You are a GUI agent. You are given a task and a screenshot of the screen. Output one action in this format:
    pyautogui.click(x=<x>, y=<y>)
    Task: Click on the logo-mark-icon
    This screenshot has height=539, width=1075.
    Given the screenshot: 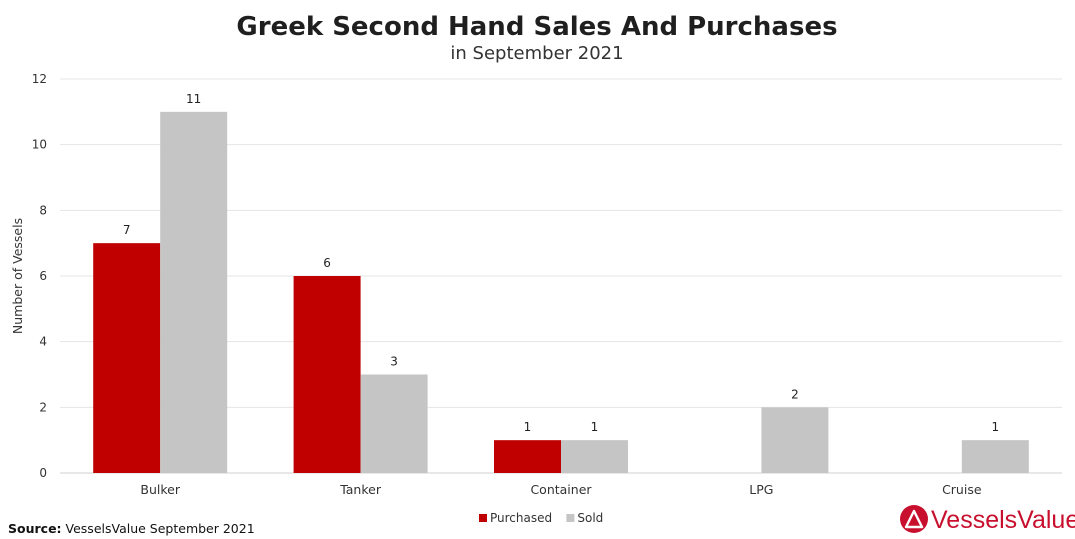 What is the action you would take?
    pyautogui.click(x=914, y=519)
    